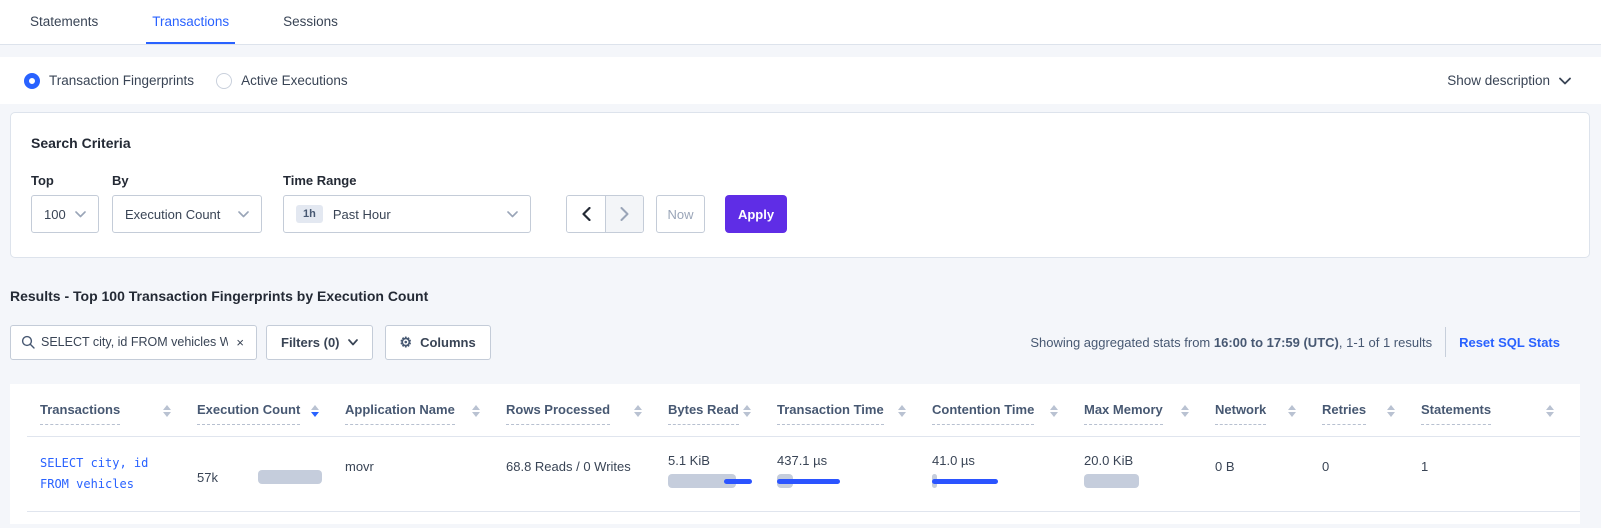 This screenshot has height=528, width=1601. I want to click on time-range-select: 1h Past Hour, so click(407, 214).